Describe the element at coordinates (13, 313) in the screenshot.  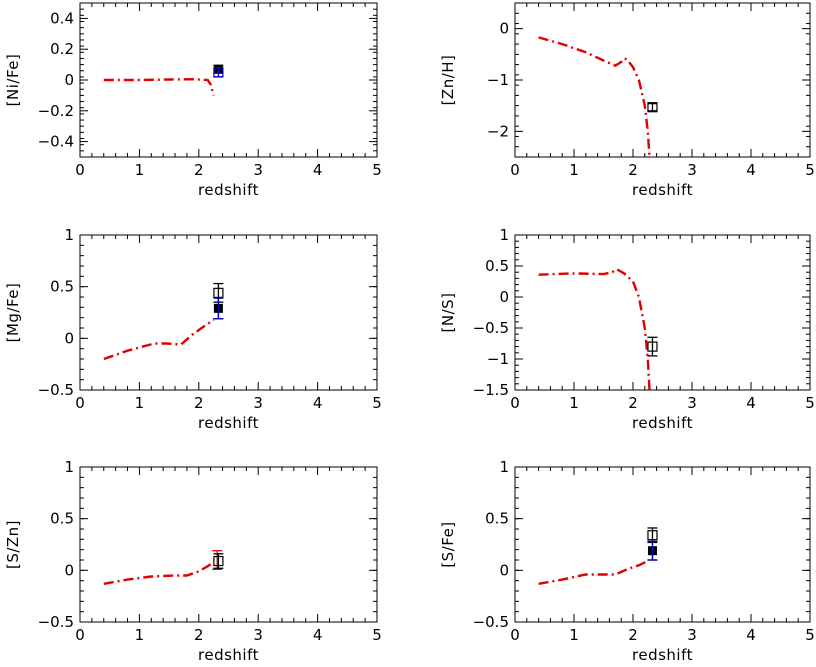
I see `y-axis-title: [Mg/Fe]` at that location.